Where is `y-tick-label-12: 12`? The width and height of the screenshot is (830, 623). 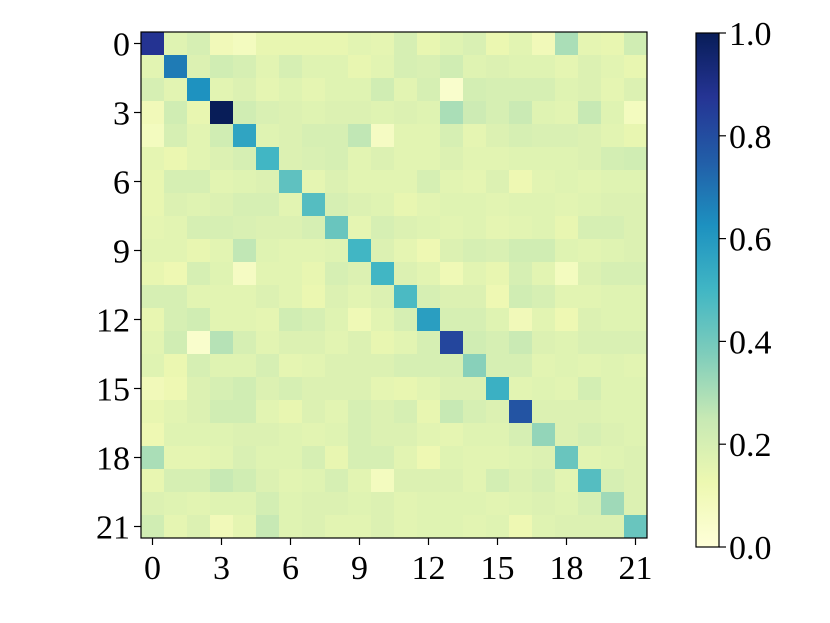
y-tick-label-12: 12 is located at coordinates (113, 321).